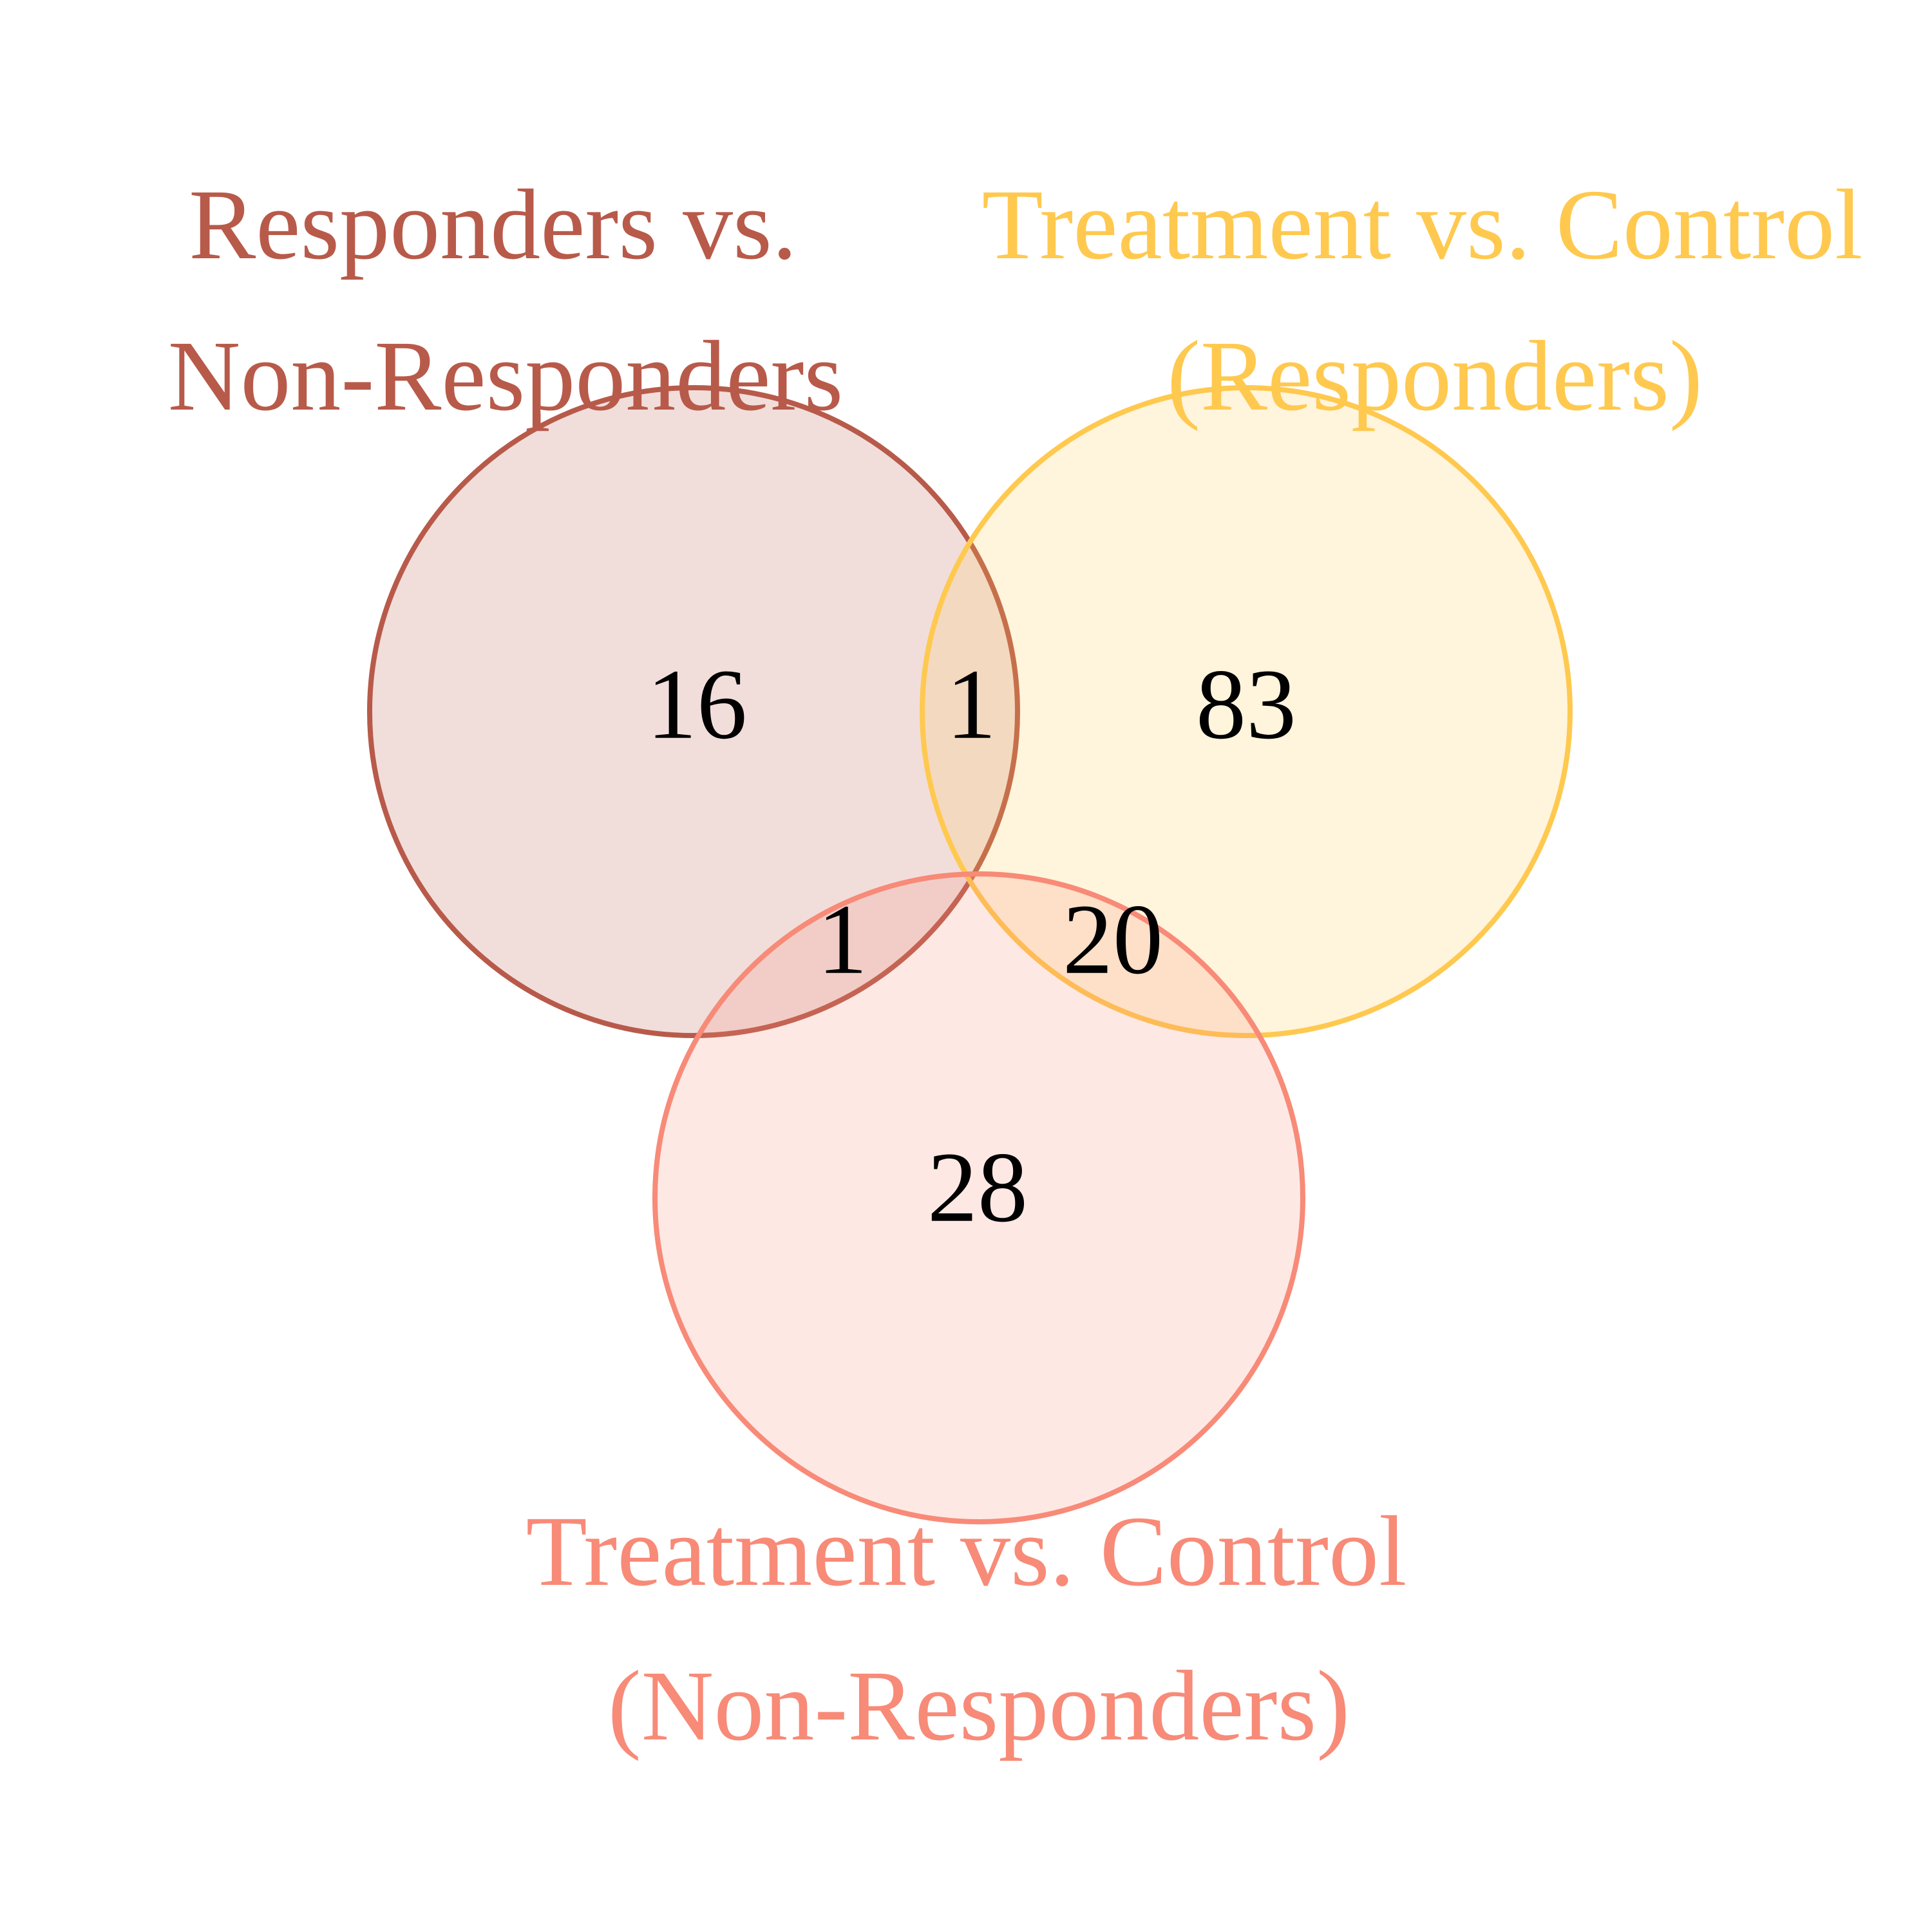 The image size is (1932, 1932). I want to click on set-label-line: Non-Responders, so click(506, 375).